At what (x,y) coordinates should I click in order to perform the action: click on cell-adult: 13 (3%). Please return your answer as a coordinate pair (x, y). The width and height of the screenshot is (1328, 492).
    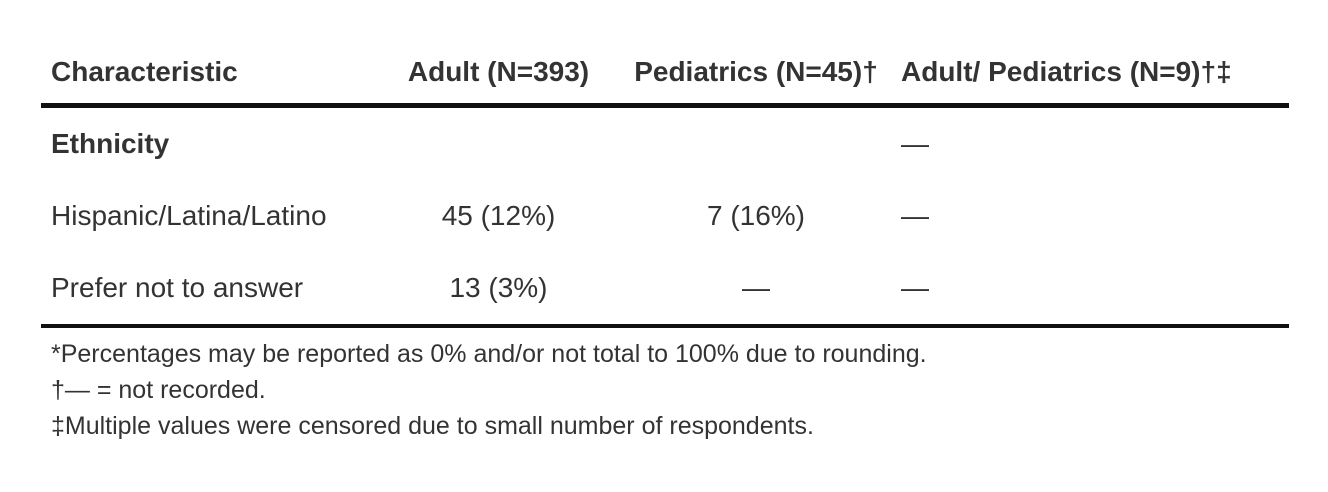
    Looking at the image, I should click on (498, 290).